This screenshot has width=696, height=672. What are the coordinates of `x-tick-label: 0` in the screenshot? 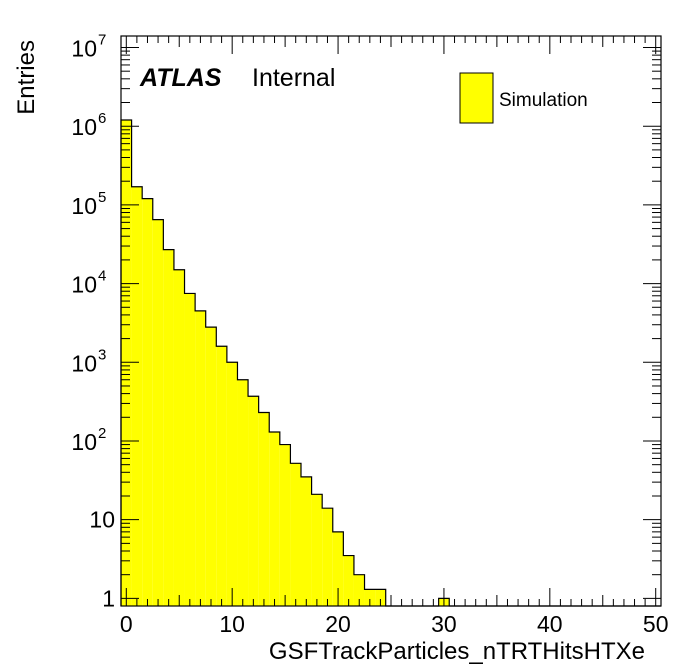 It's located at (126, 624).